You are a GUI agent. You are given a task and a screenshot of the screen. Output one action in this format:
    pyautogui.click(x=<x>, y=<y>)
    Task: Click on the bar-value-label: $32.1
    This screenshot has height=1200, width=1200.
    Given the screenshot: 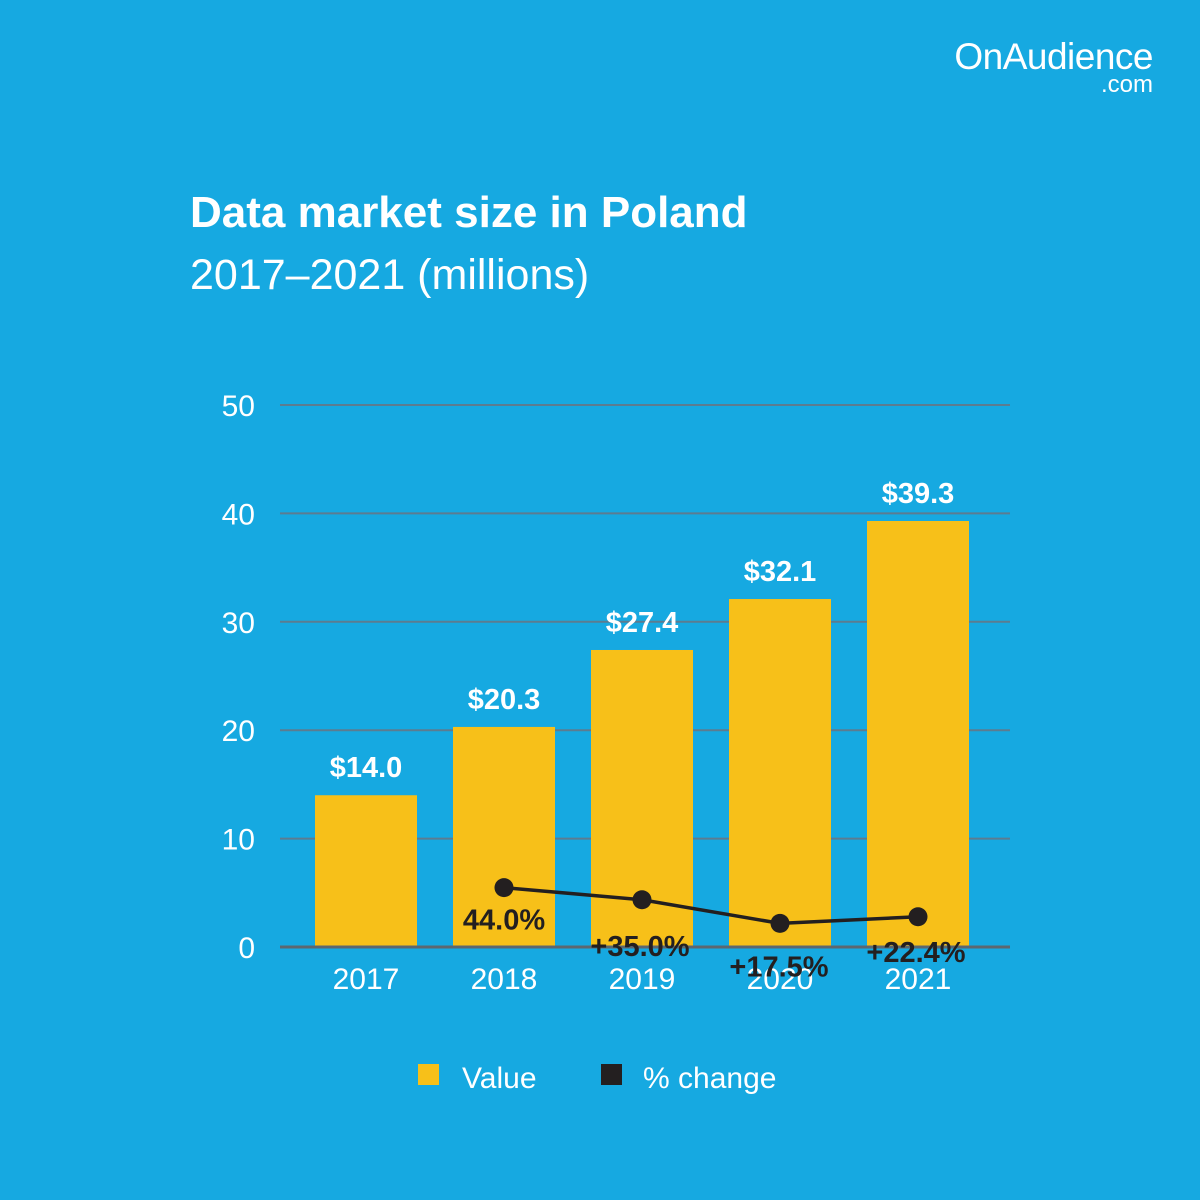 What is the action you would take?
    pyautogui.click(x=780, y=572)
    